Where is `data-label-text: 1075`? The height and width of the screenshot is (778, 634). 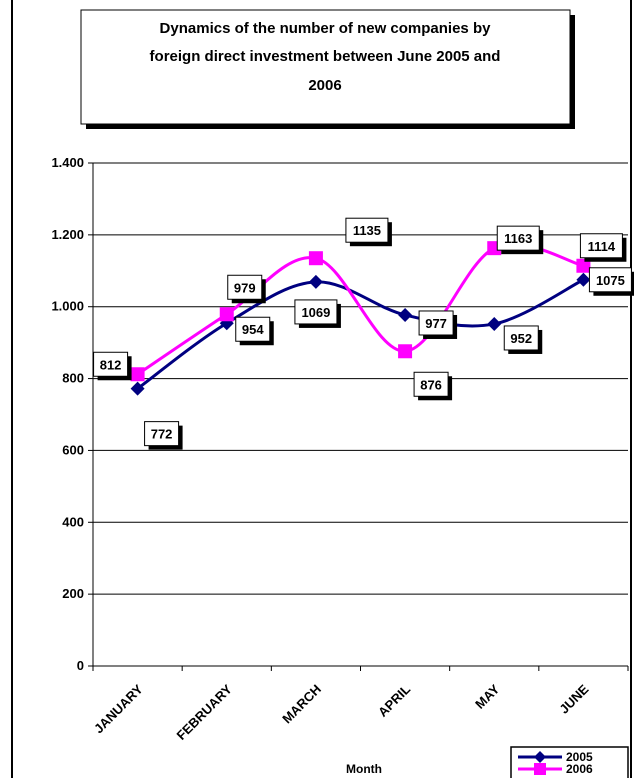
data-label-text: 1075 is located at coordinates (610, 280).